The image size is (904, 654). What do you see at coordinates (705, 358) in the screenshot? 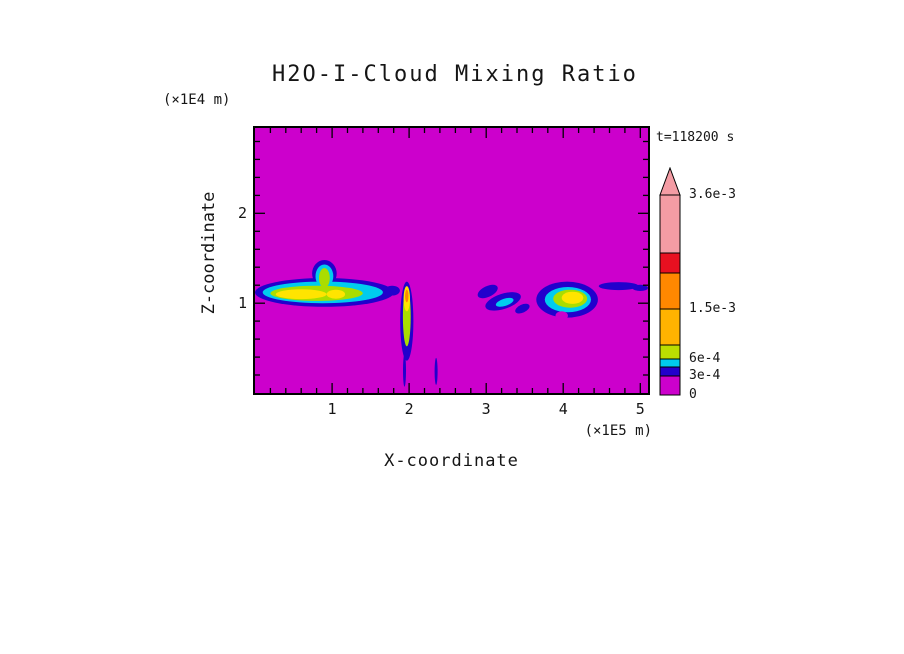
I see `colorbar-tick-label: 6e-4` at bounding box center [705, 358].